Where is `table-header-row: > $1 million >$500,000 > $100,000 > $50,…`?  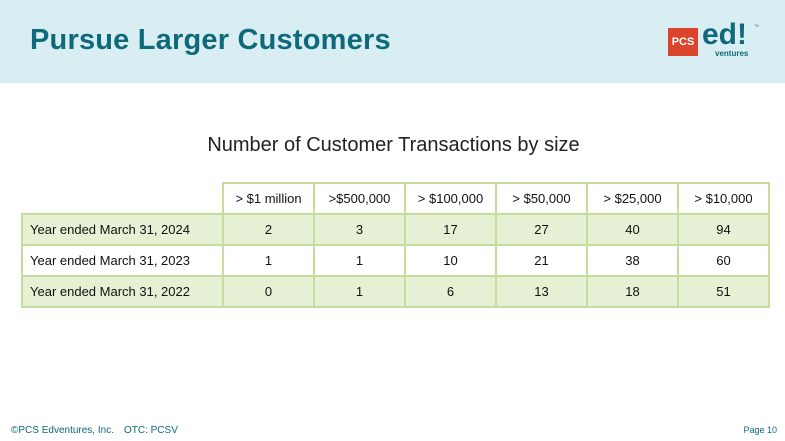 table-header-row: > $1 million >$500,000 > $100,000 > $50,… is located at coordinates (396, 198).